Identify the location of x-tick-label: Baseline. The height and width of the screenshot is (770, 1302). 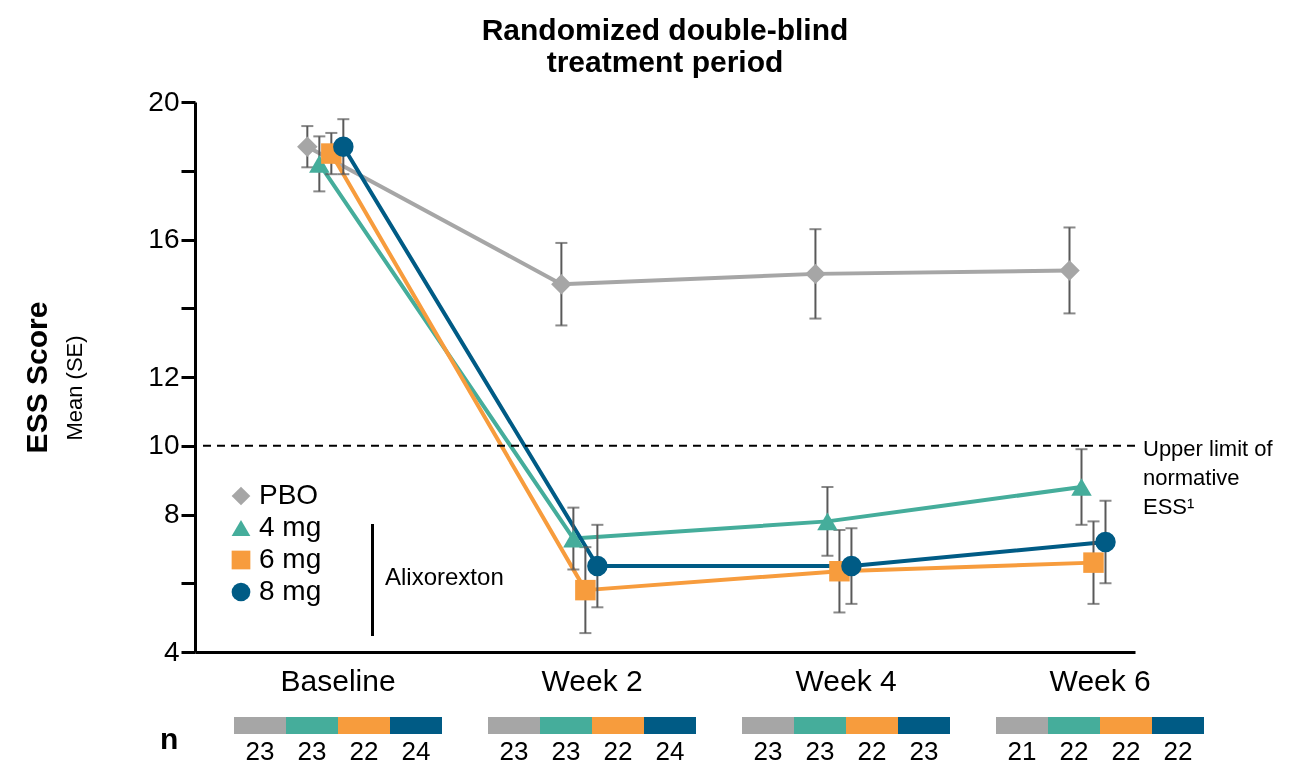
(338, 680).